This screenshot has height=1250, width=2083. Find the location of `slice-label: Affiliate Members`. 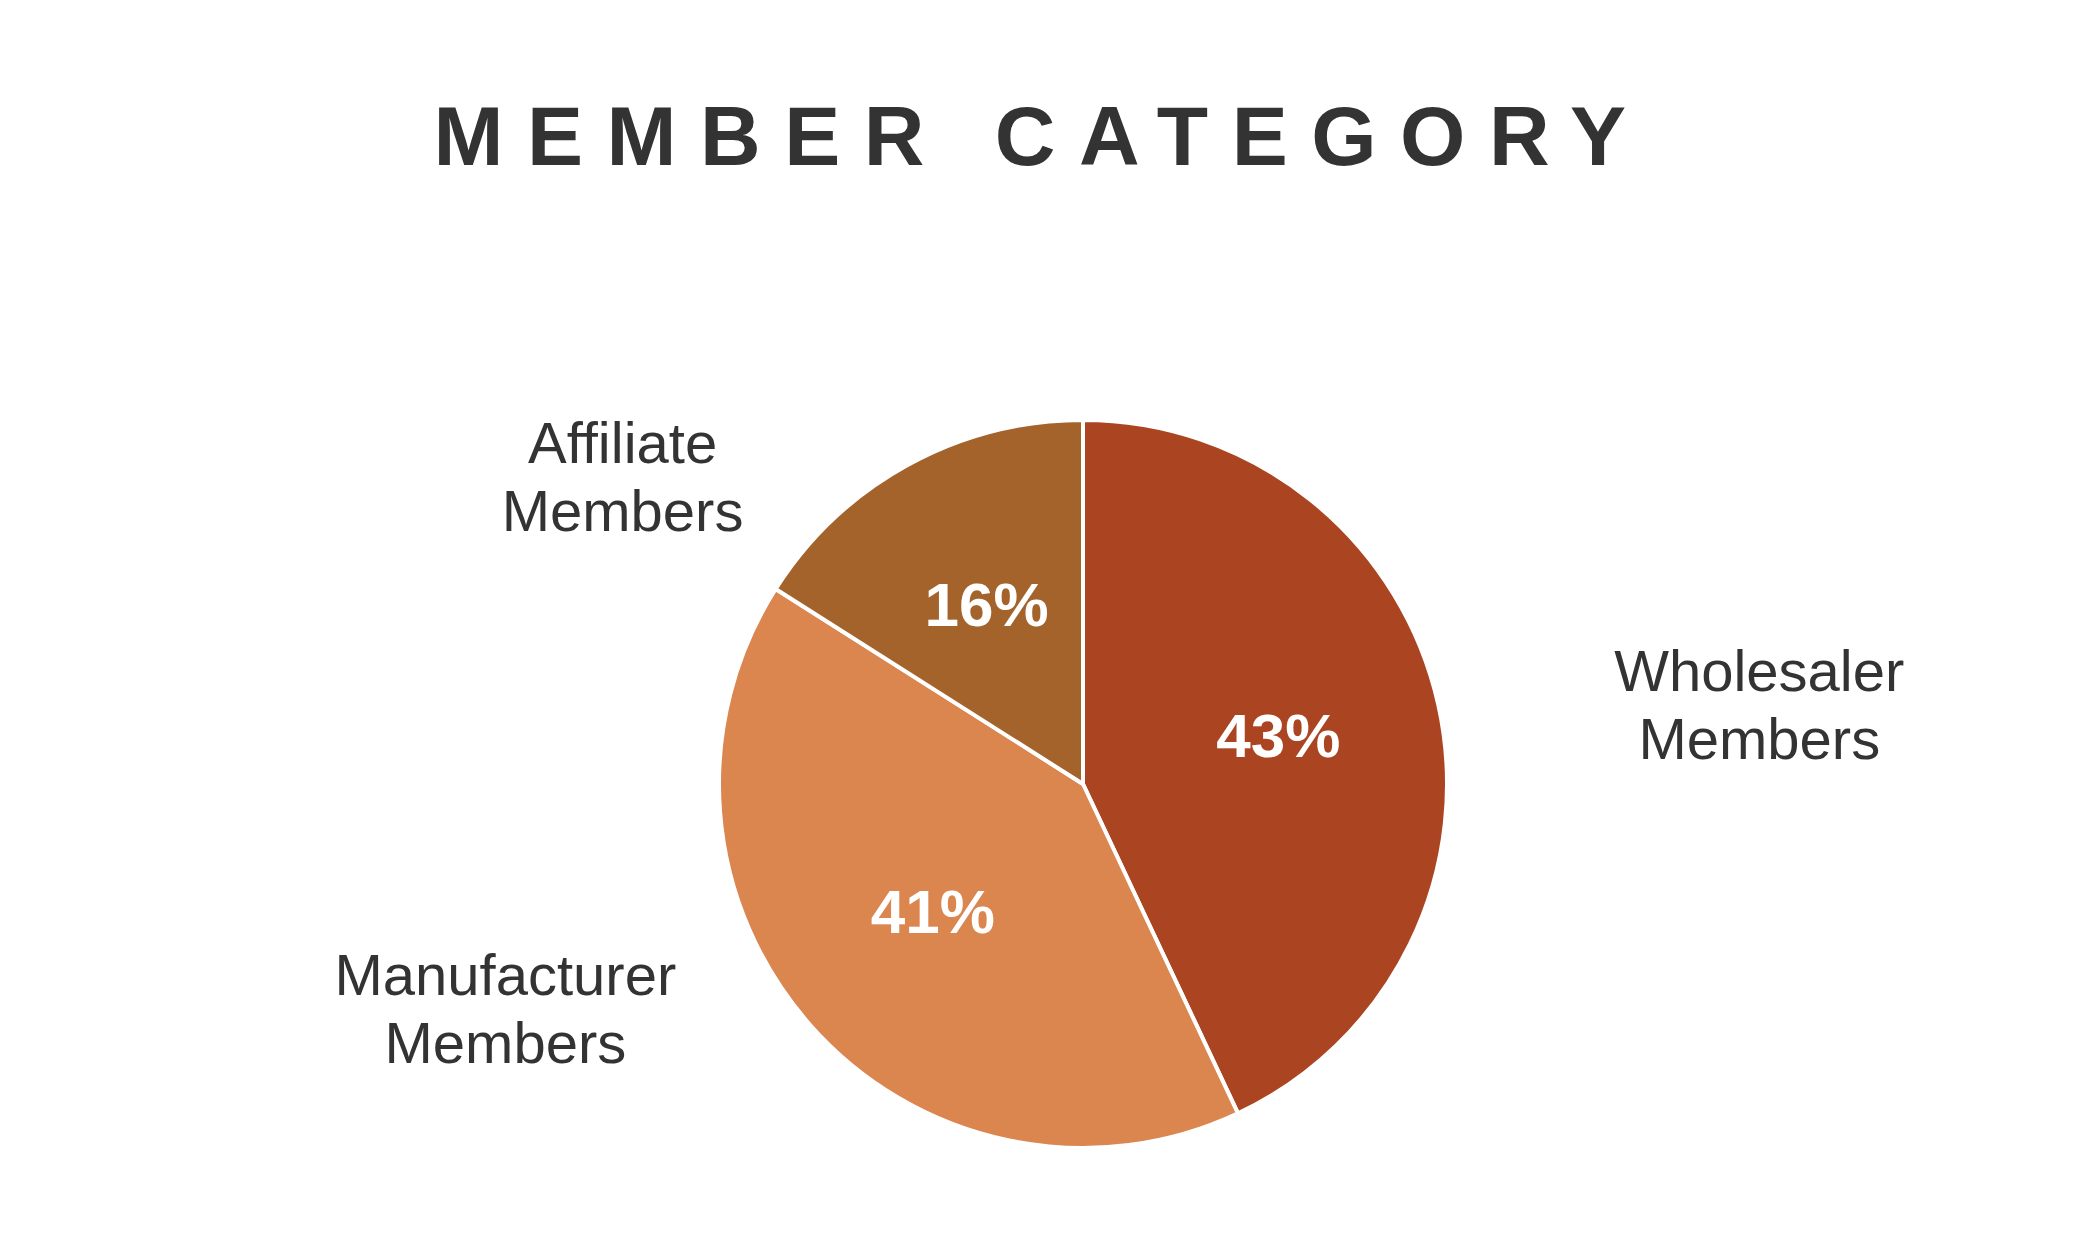

slice-label: Affiliate Members is located at coordinates (622, 476).